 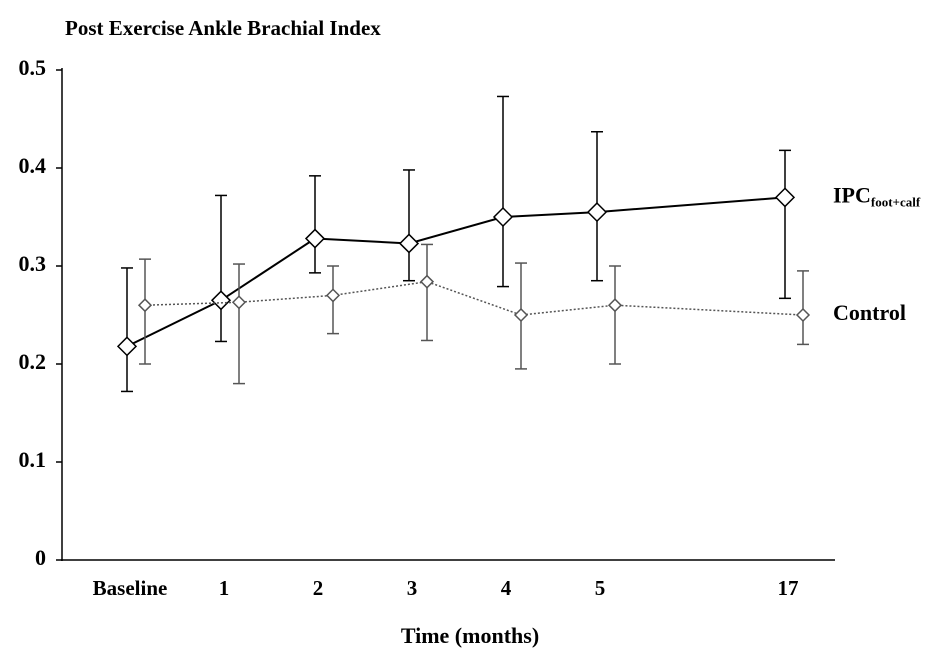 I want to click on x-axis-label: Time (months), so click(x=470, y=635).